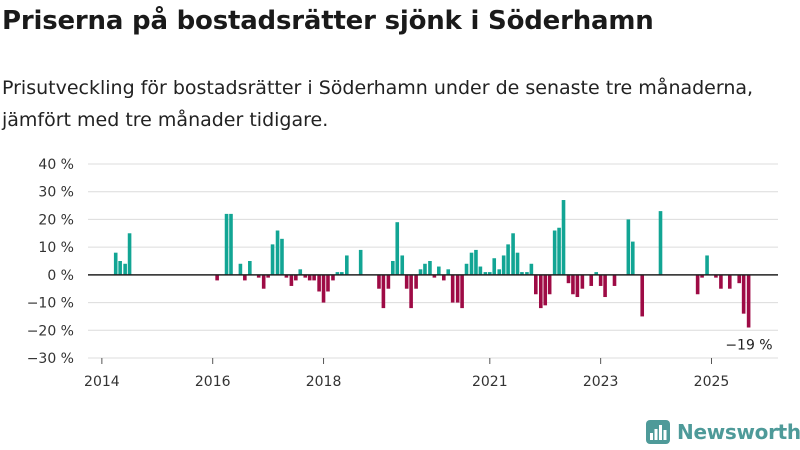 This screenshot has width=800, height=450. What do you see at coordinates (712, 382) in the screenshot?
I see `x-tick-label: 2025` at bounding box center [712, 382].